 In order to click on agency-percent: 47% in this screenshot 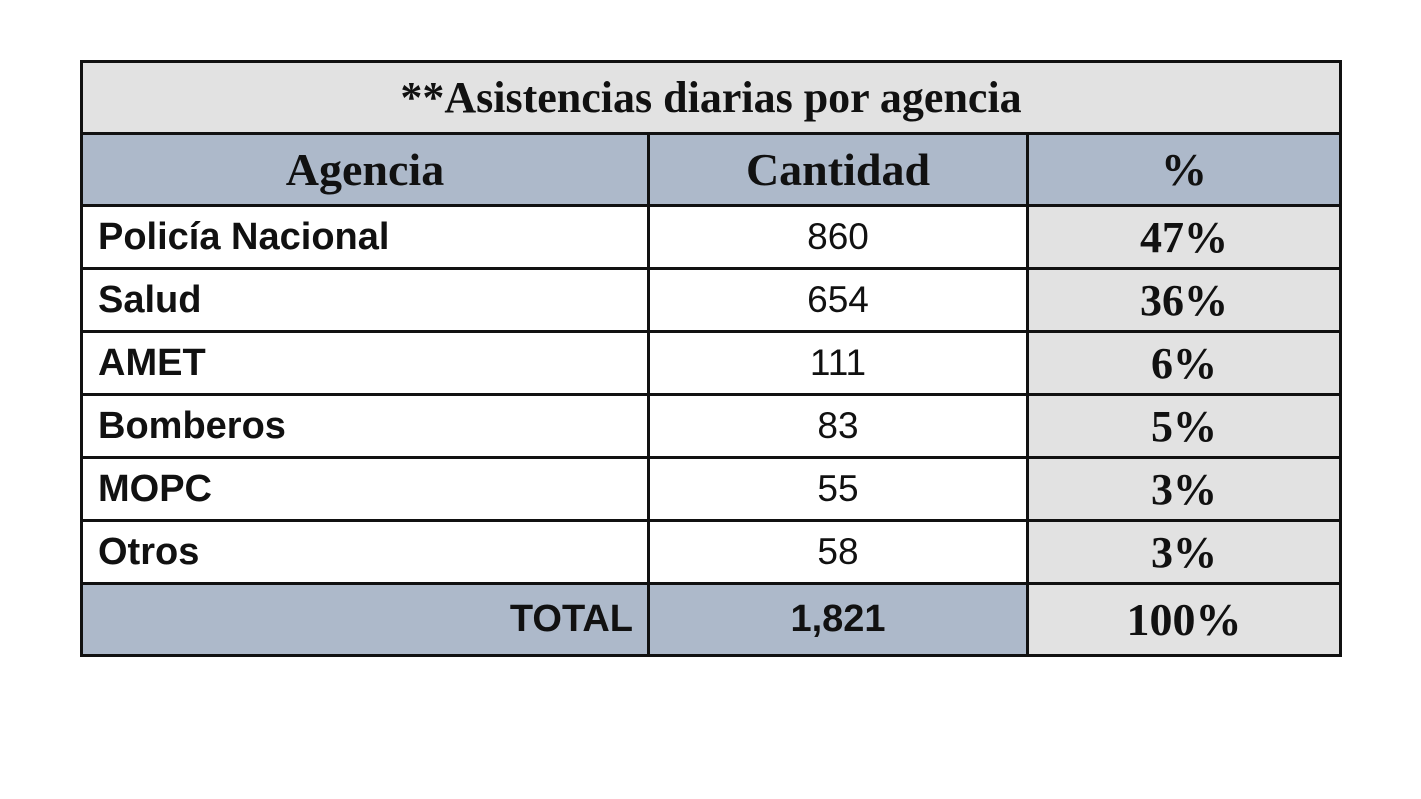, I will do `click(1184, 237)`.